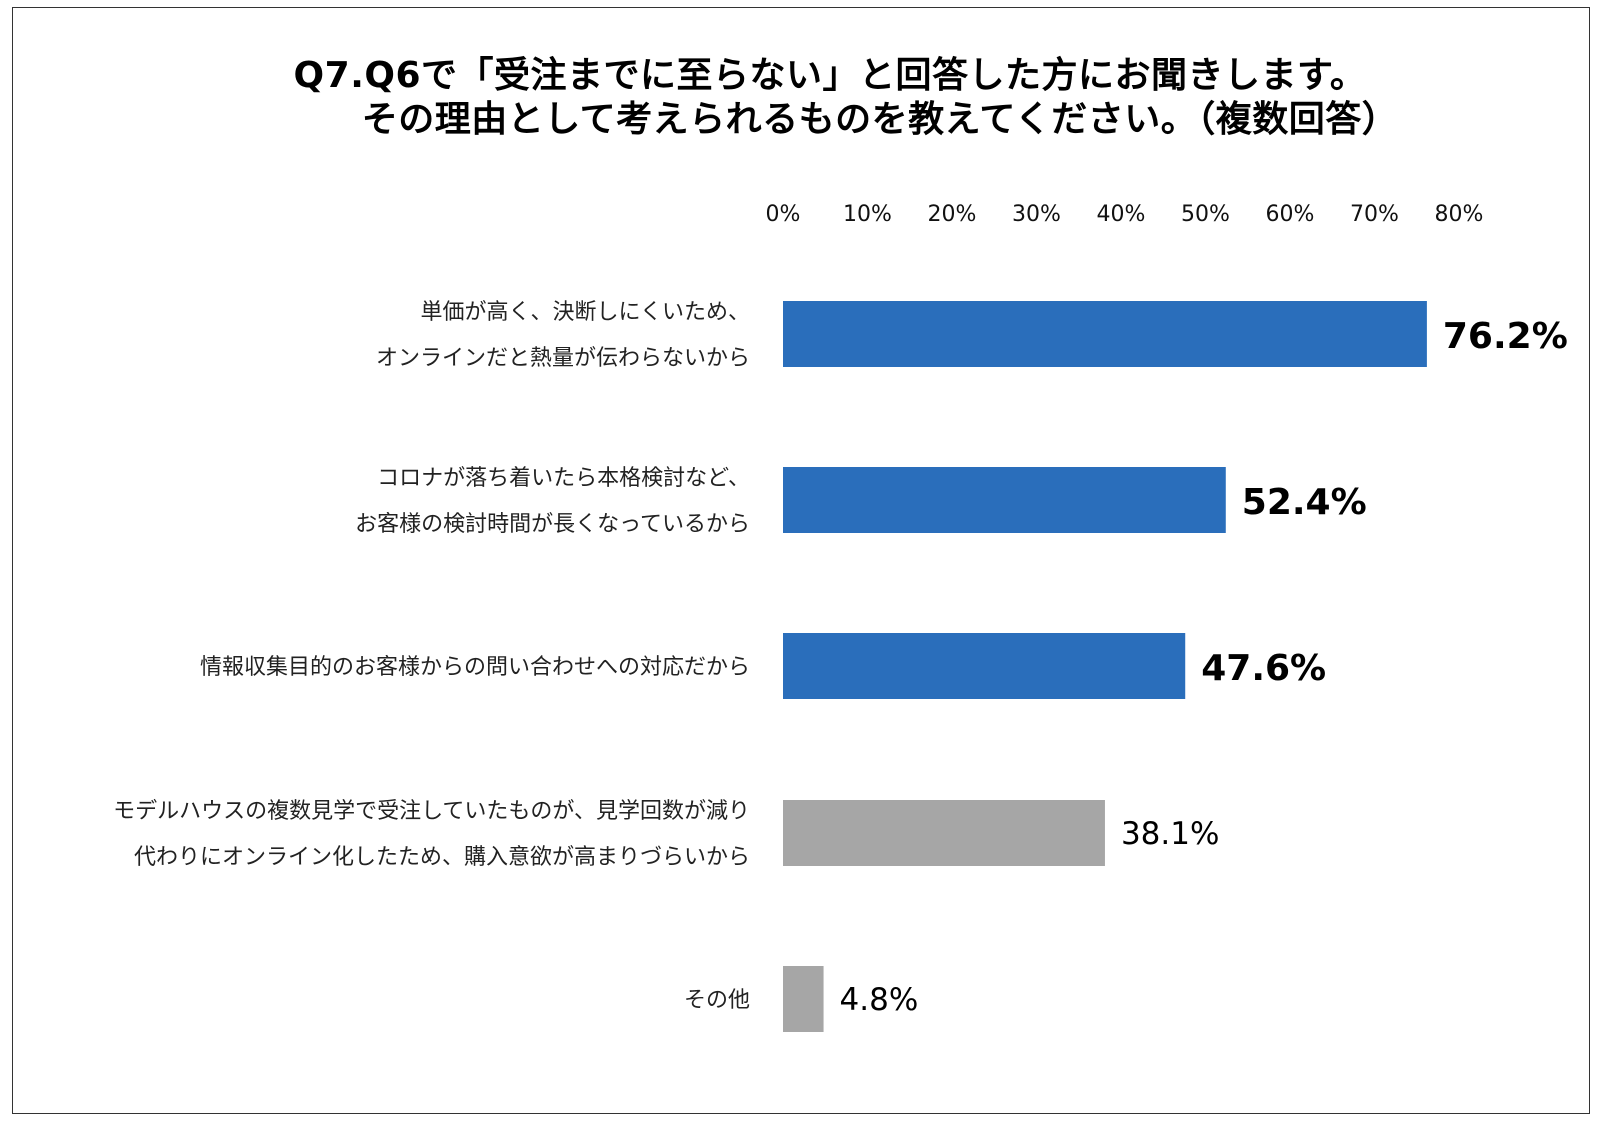  What do you see at coordinates (952, 214) in the screenshot?
I see `x-tick-label: 20%` at bounding box center [952, 214].